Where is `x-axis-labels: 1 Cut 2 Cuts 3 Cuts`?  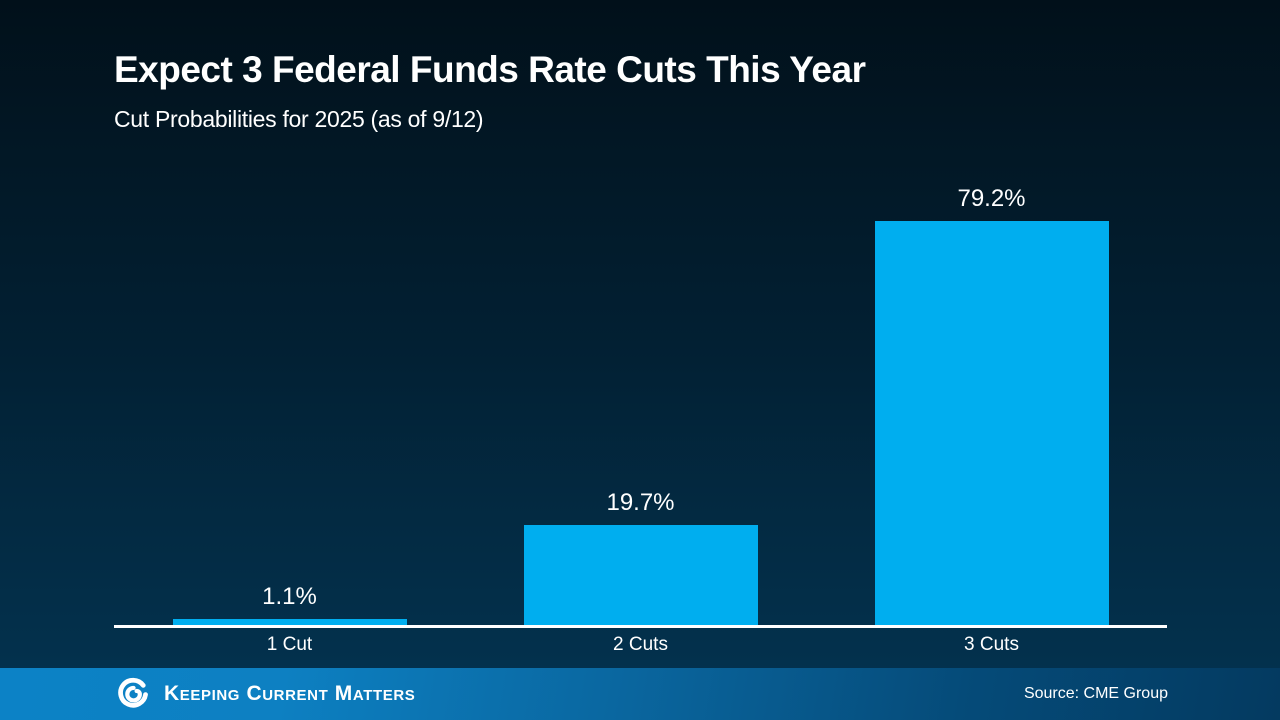 x-axis-labels: 1 Cut 2 Cuts 3 Cuts is located at coordinates (640, 645).